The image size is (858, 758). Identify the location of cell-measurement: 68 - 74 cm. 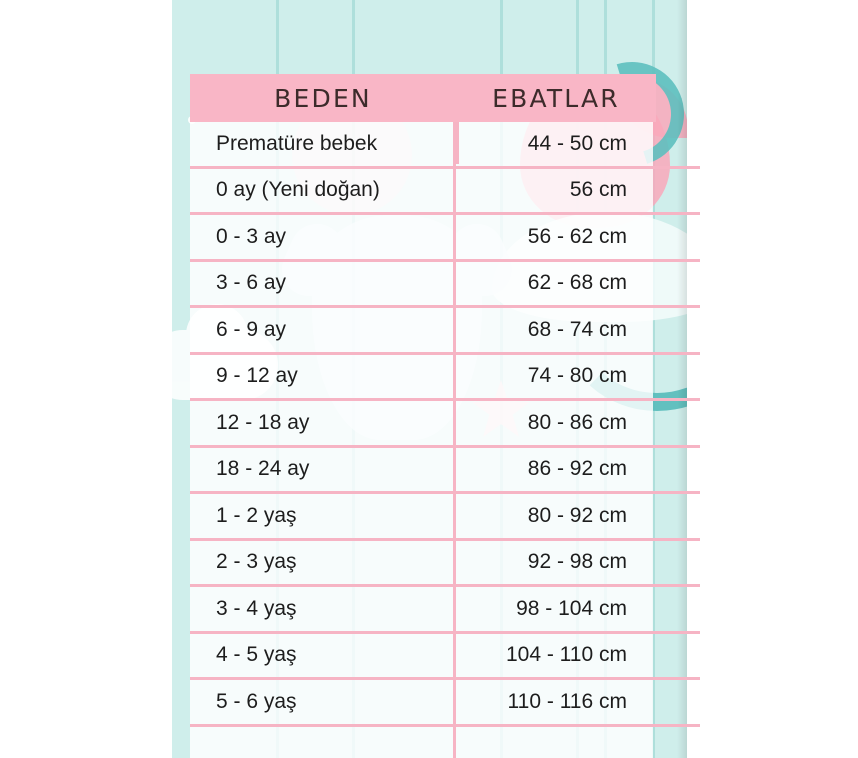
(554, 330).